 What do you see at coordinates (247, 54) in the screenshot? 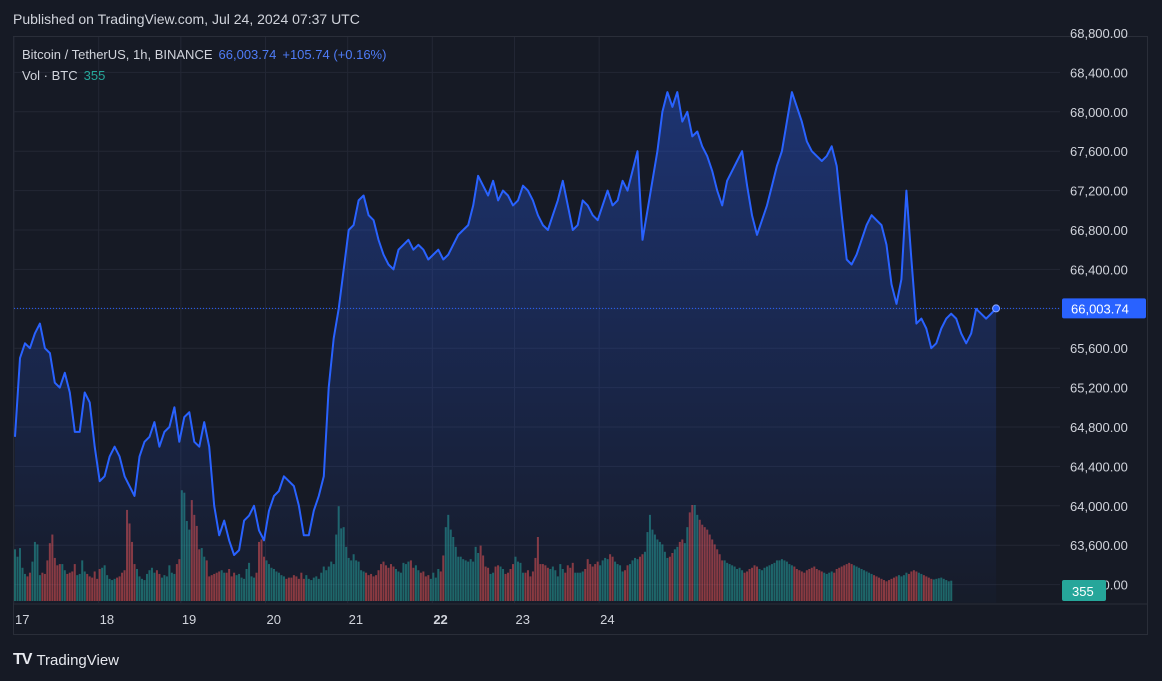
I see `last-price-value: 66,003.74` at bounding box center [247, 54].